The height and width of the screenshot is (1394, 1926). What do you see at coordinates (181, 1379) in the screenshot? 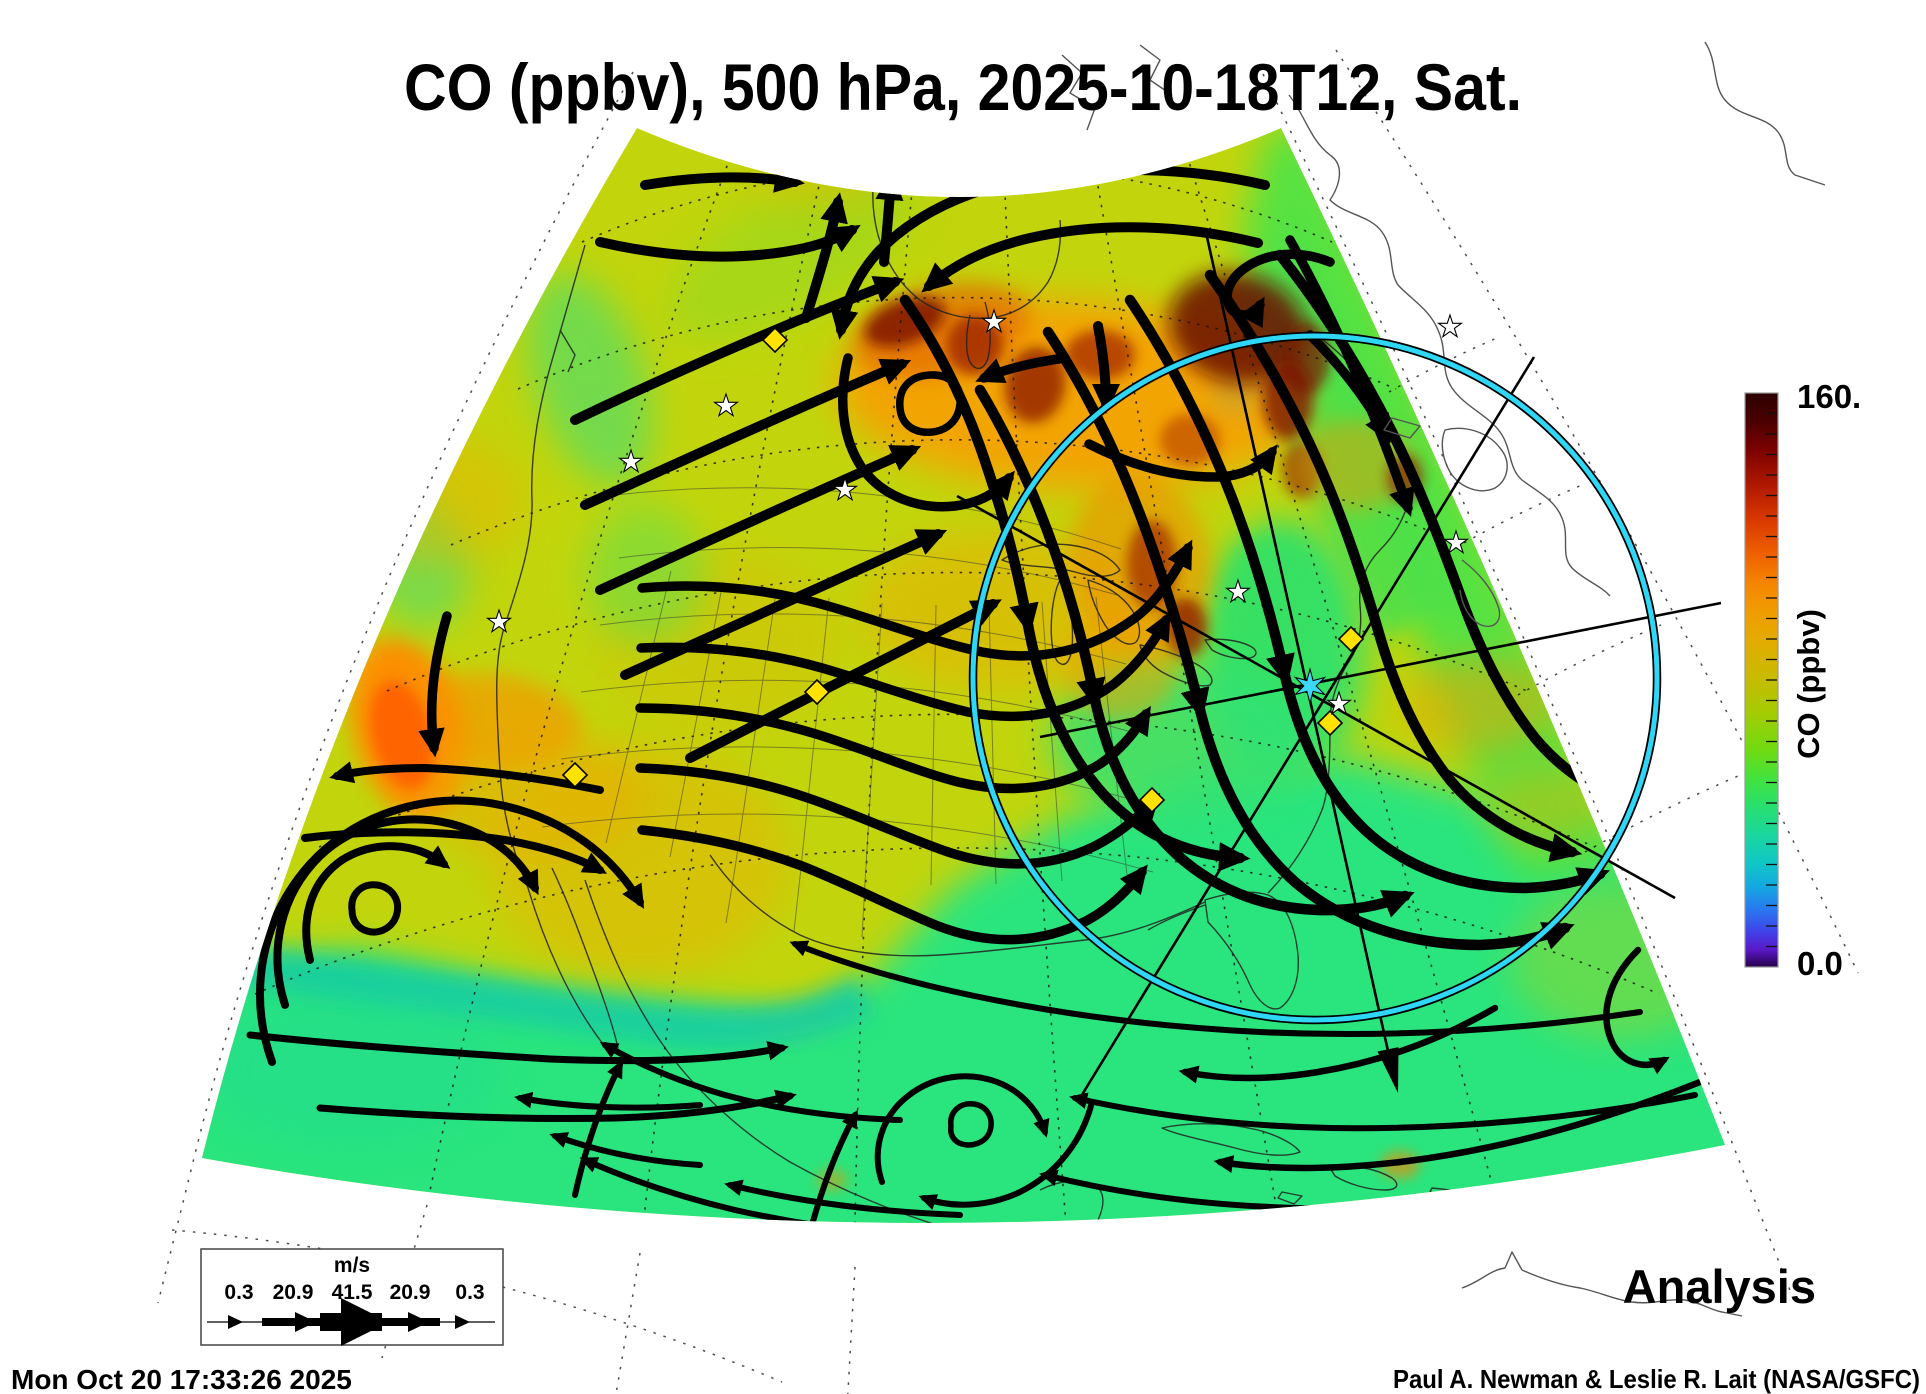
I see `svg-text: Mon Oct 20 17:33:26 2025` at bounding box center [181, 1379].